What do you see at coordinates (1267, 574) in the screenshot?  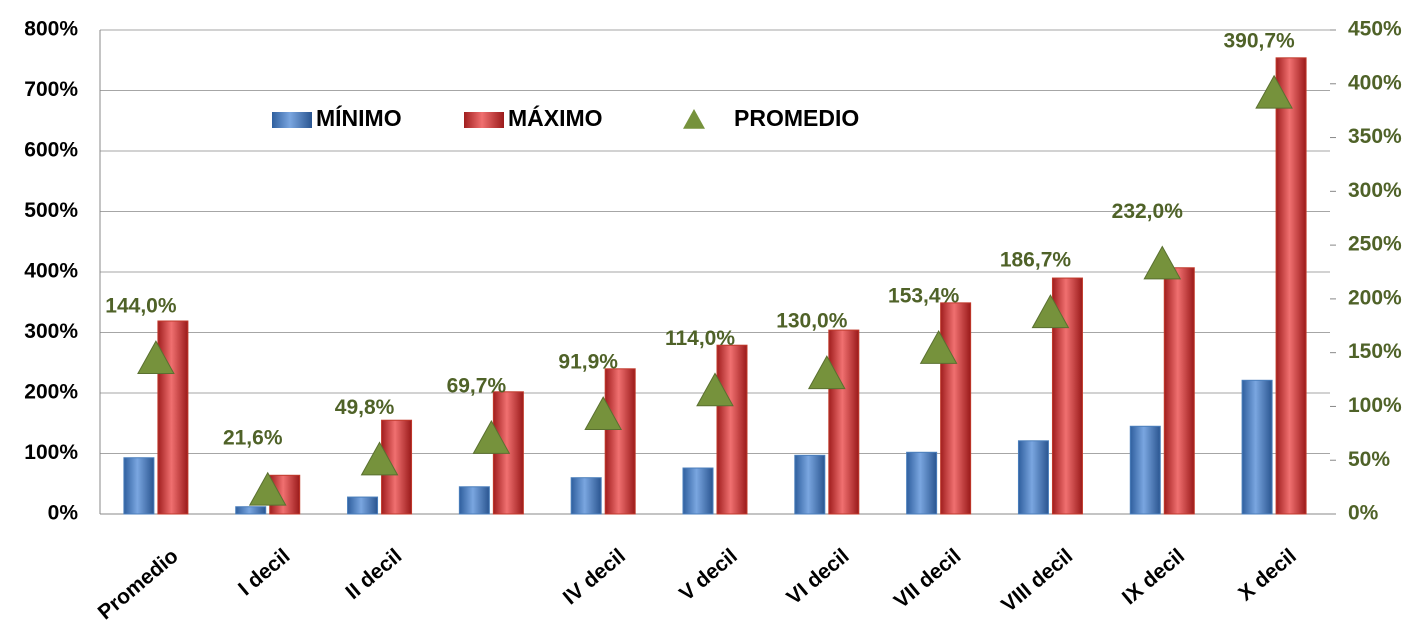 I see `x-tick-label: X decil` at bounding box center [1267, 574].